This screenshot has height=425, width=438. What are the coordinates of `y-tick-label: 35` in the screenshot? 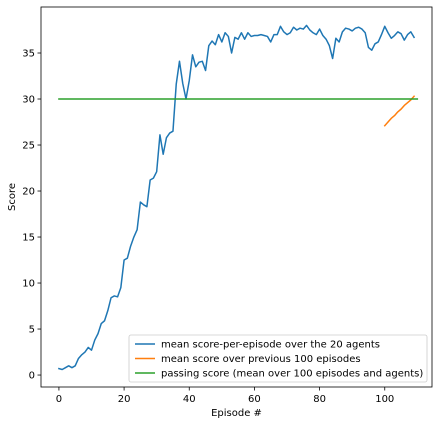 It's located at (28, 54).